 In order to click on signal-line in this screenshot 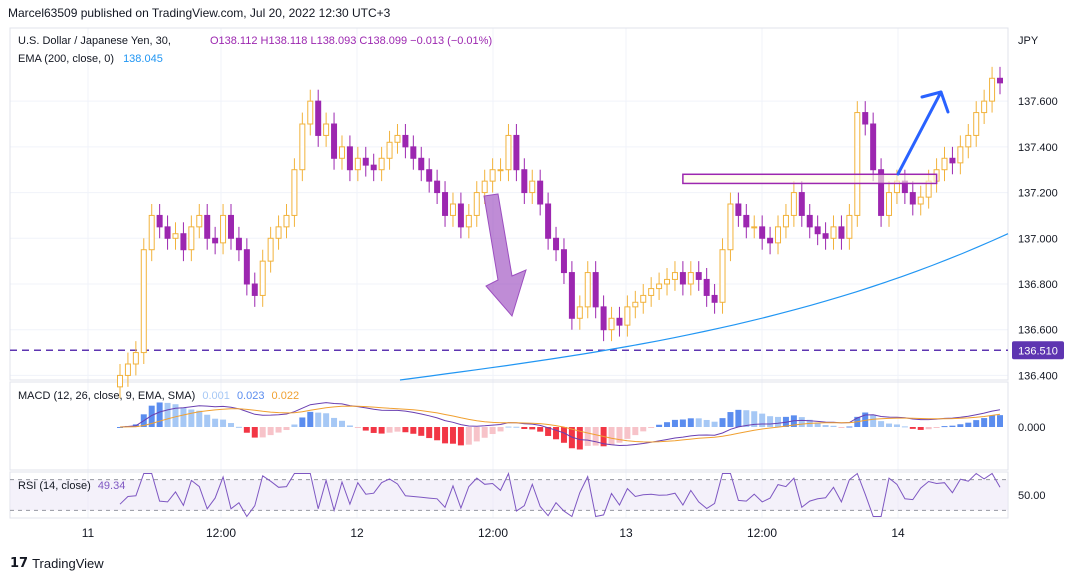, I will do `click(560, 424)`.